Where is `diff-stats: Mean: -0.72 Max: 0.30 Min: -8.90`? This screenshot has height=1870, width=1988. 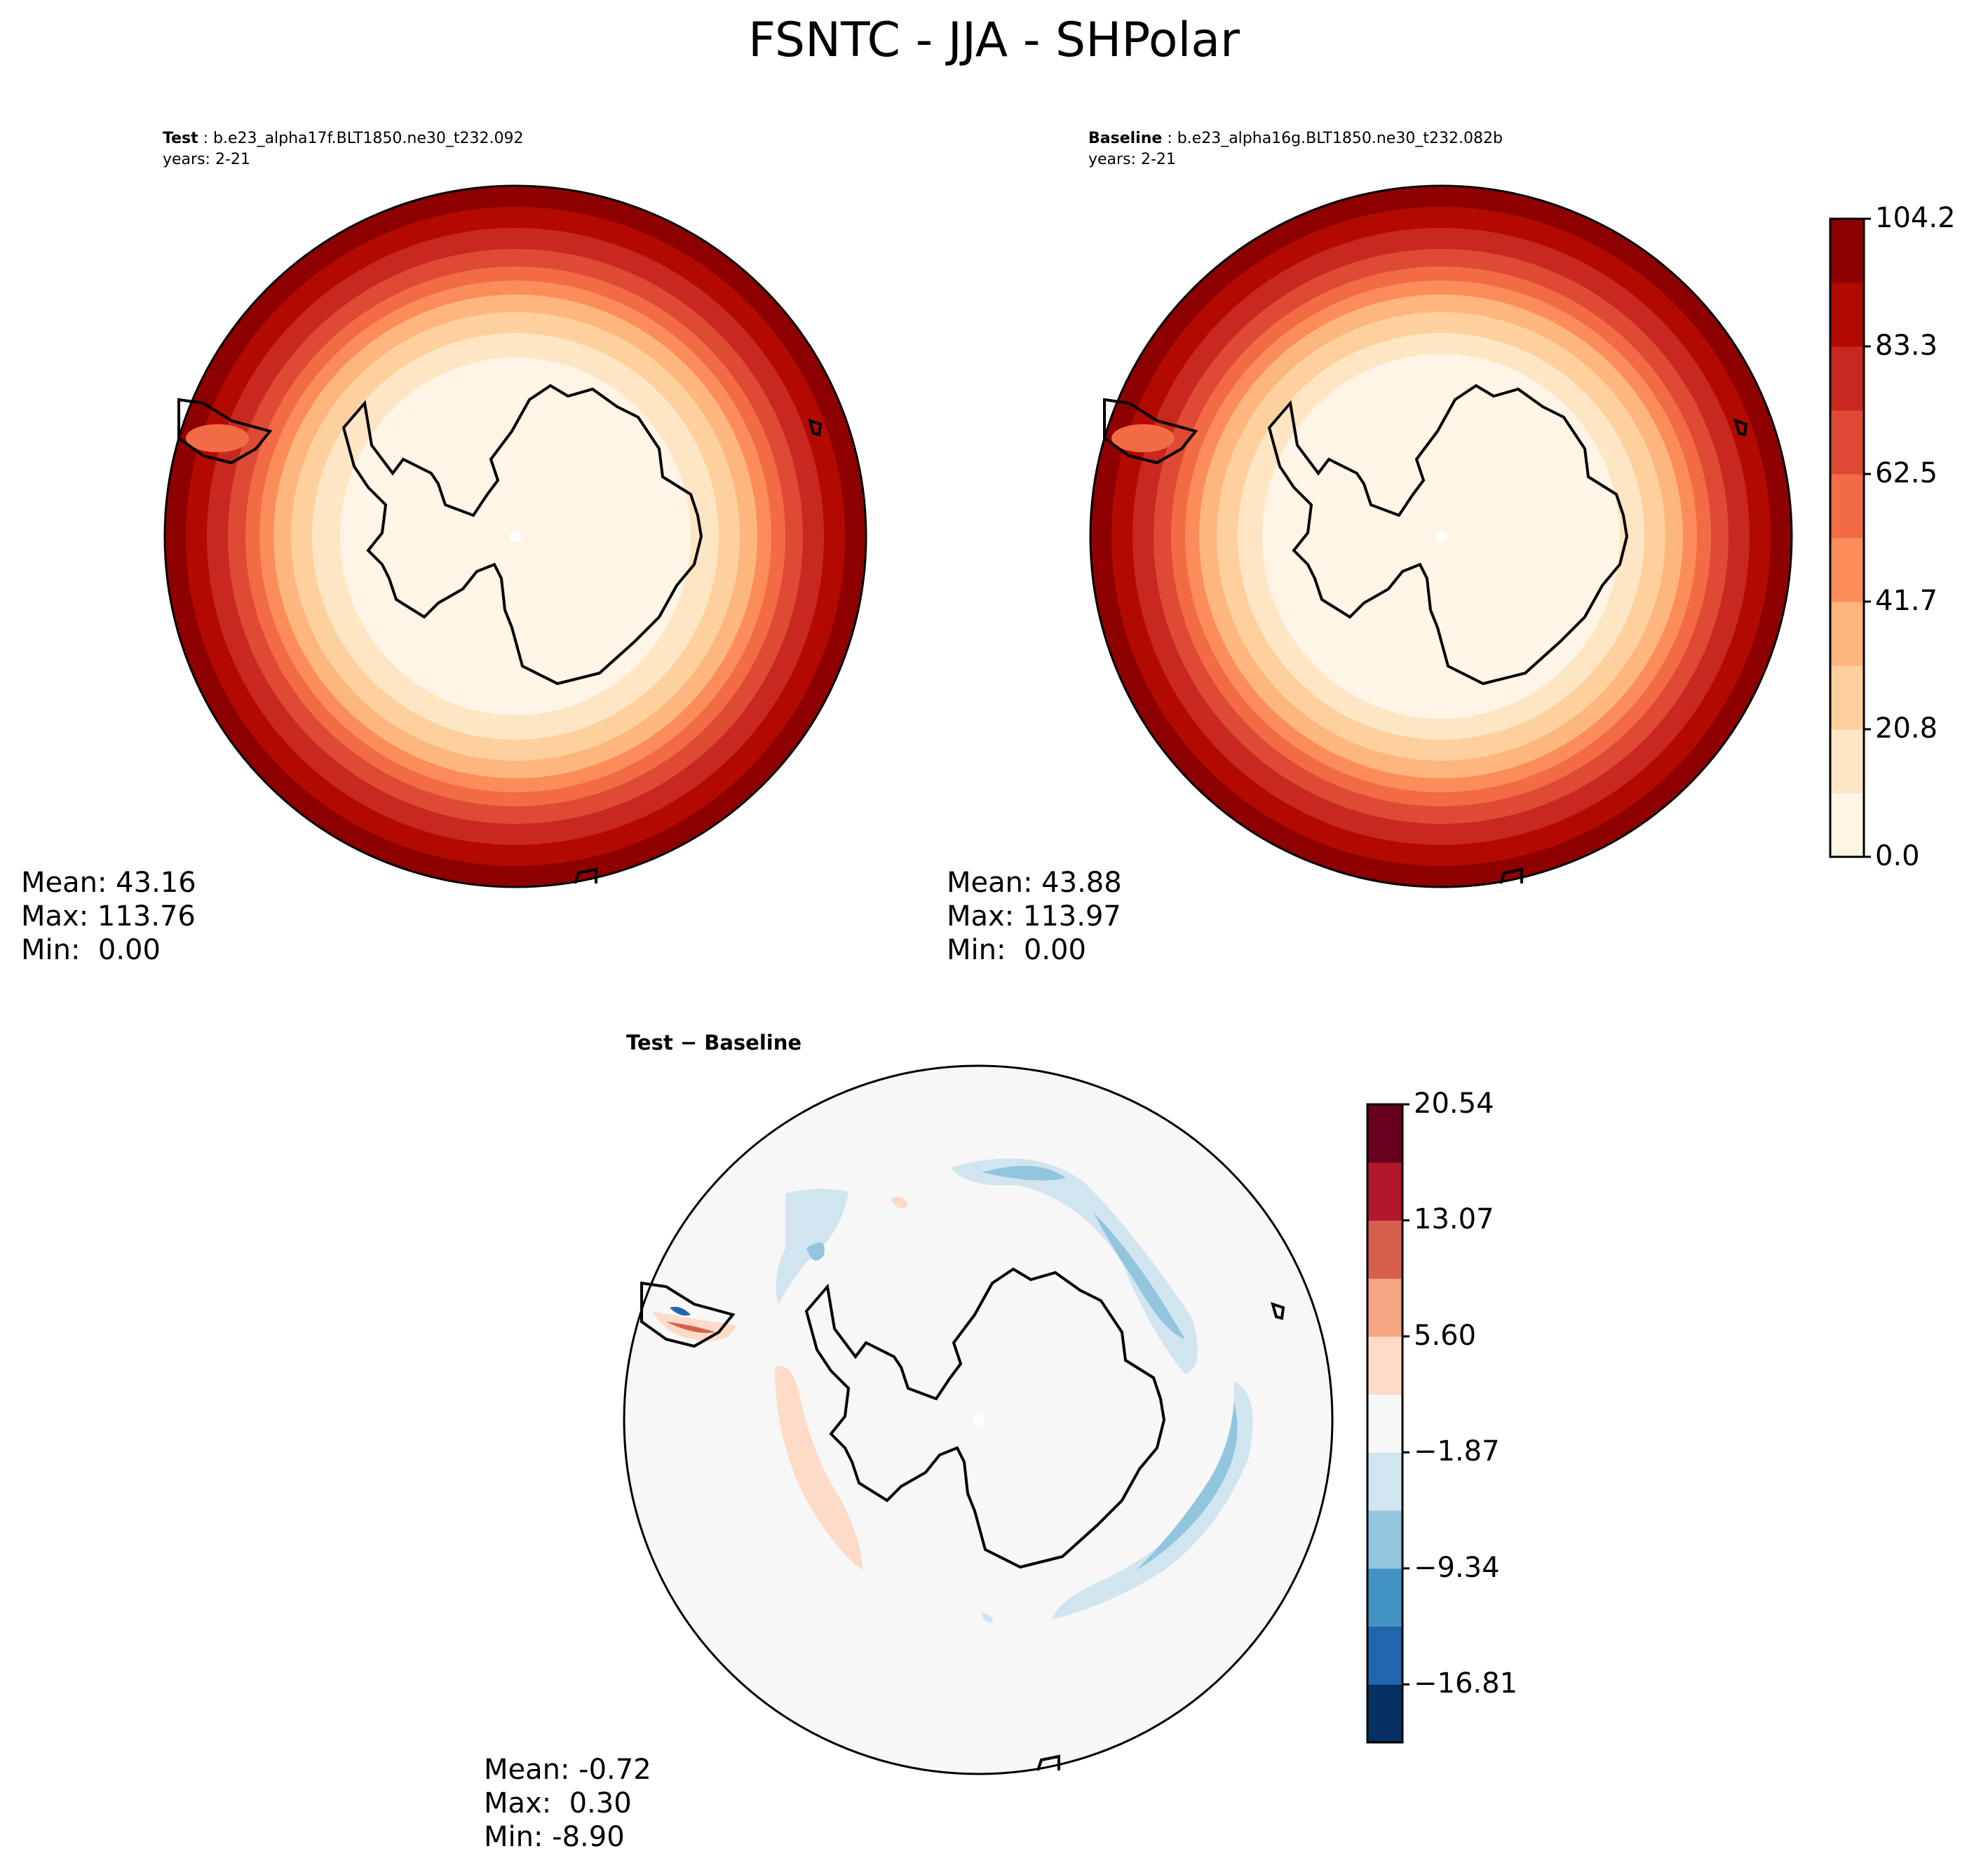 diff-stats: Mean: -0.72 Max: 0.30 Min: -8.90 is located at coordinates (567, 1803).